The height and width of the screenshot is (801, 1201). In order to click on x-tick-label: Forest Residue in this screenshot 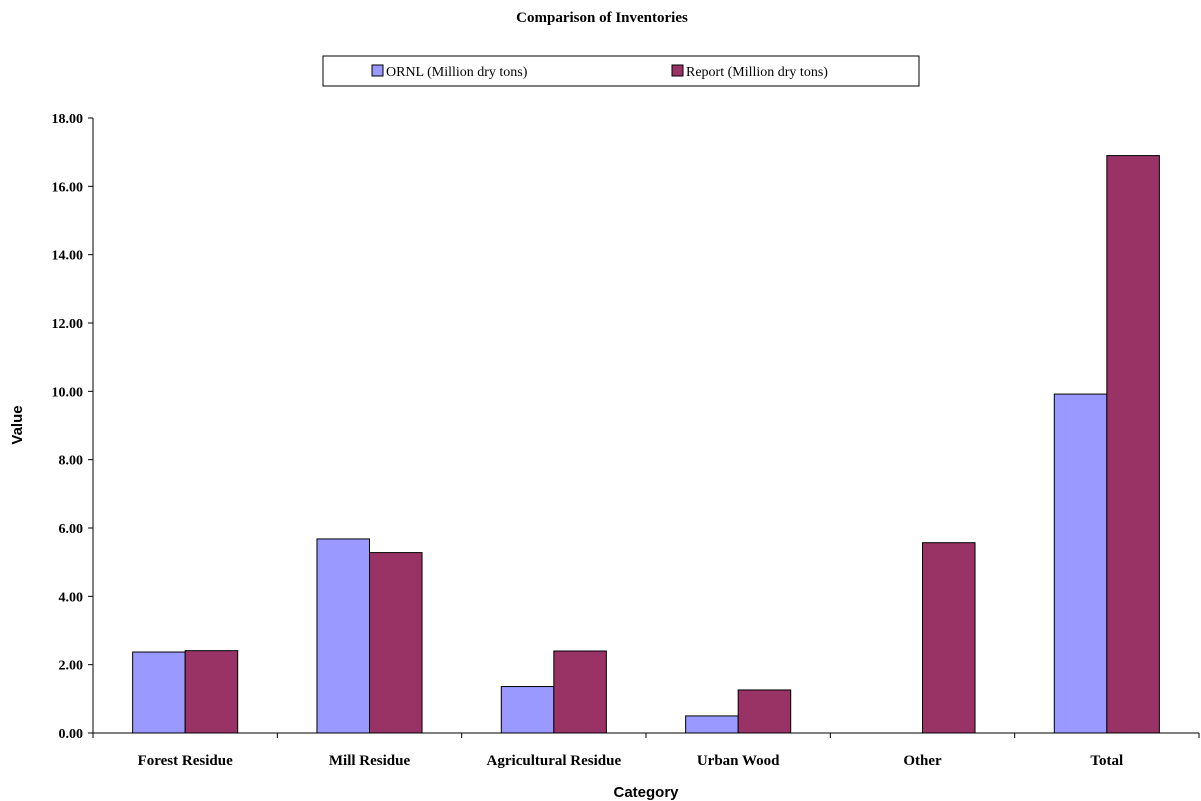, I will do `click(185, 761)`.